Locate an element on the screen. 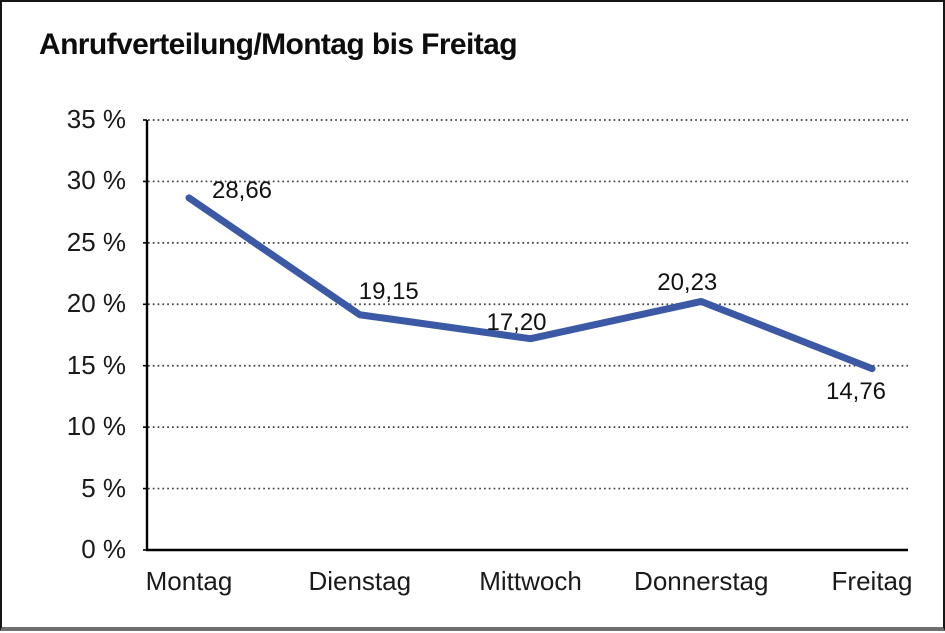 The width and height of the screenshot is (945, 633). y-tick-label: 30 % is located at coordinates (96, 180).